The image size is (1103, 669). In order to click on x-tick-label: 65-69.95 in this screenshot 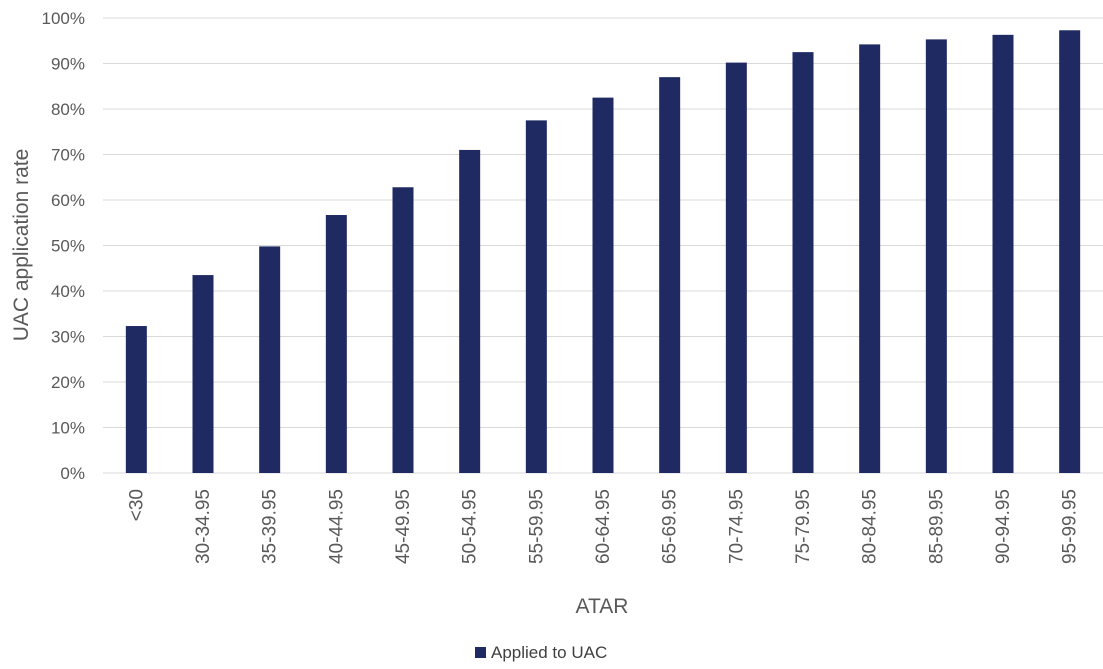, I will do `click(670, 526)`.